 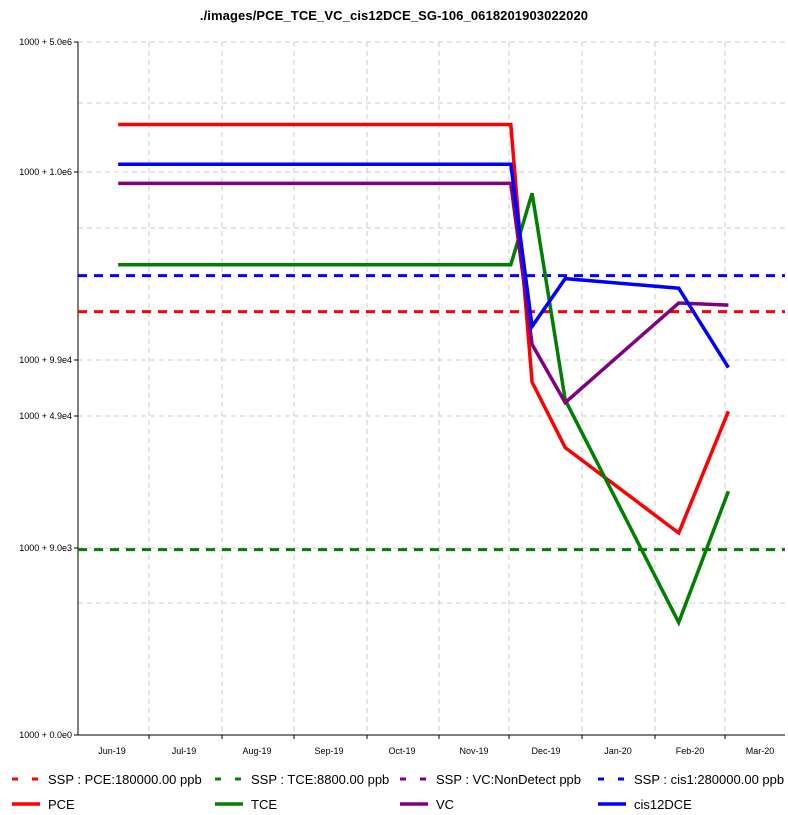 I want to click on legend-label-series: VC, so click(x=445, y=804).